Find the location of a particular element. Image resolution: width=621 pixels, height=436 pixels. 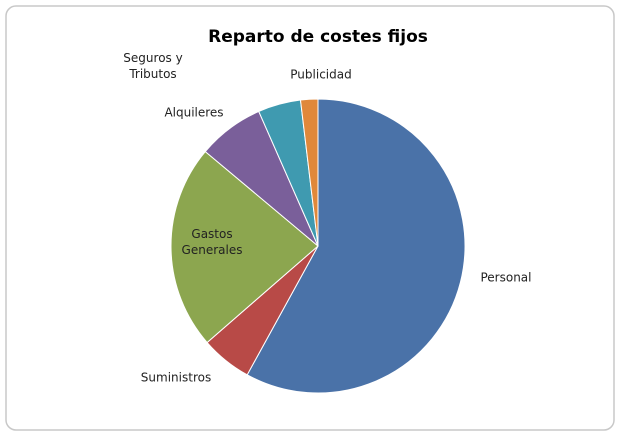

chart-title: Reparto de costes fijos is located at coordinates (318, 37).